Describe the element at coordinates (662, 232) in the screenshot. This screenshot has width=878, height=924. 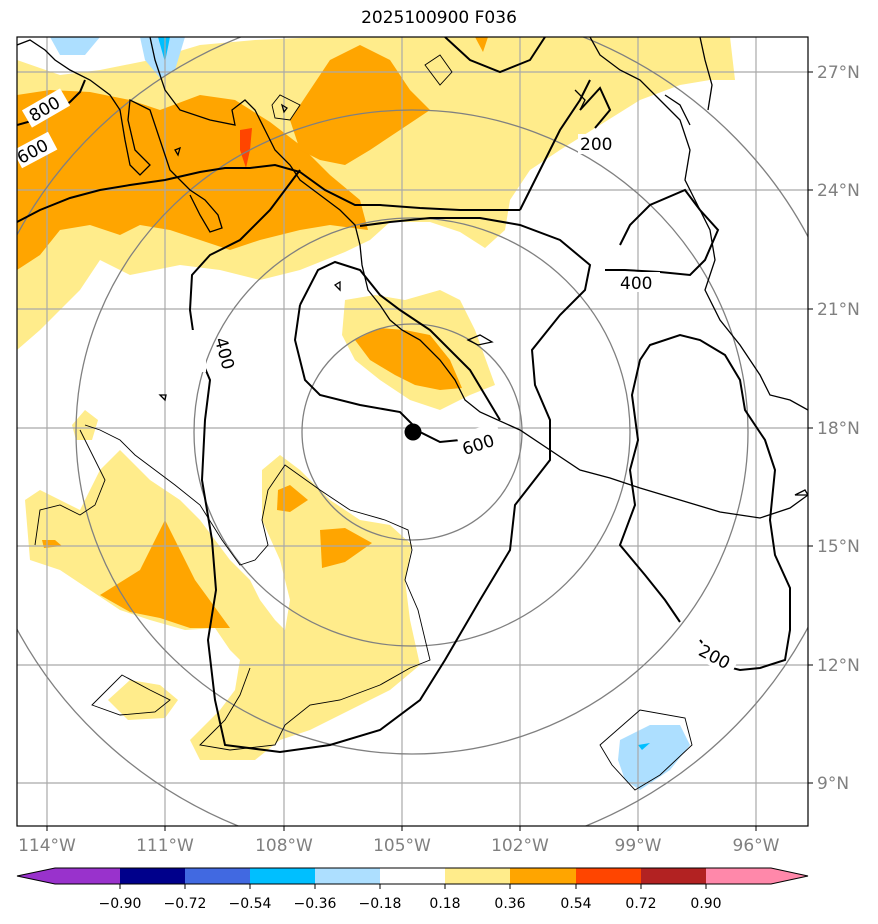
I see `contour-400-east` at that location.